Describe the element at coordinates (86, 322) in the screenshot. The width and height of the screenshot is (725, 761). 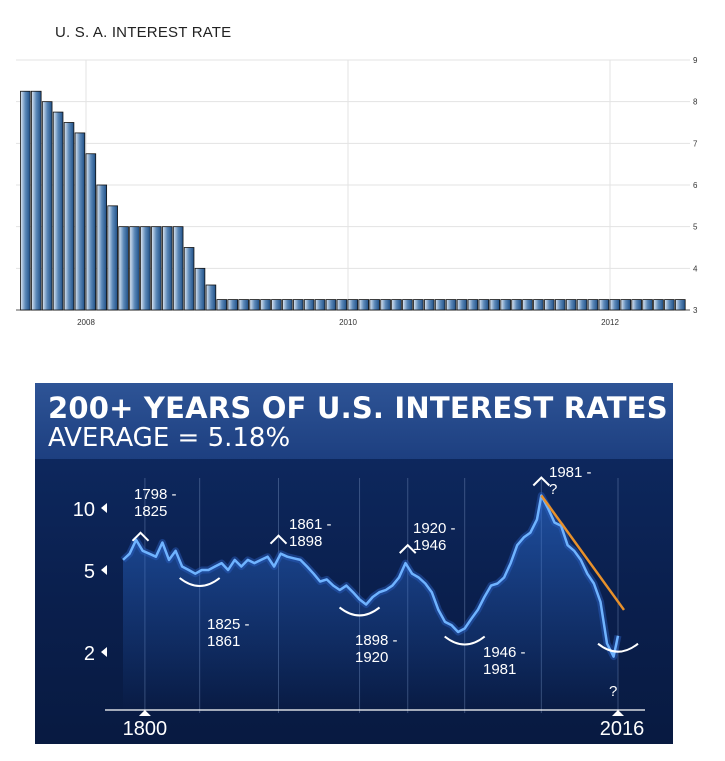
I see `x-tick-label: 2008` at that location.